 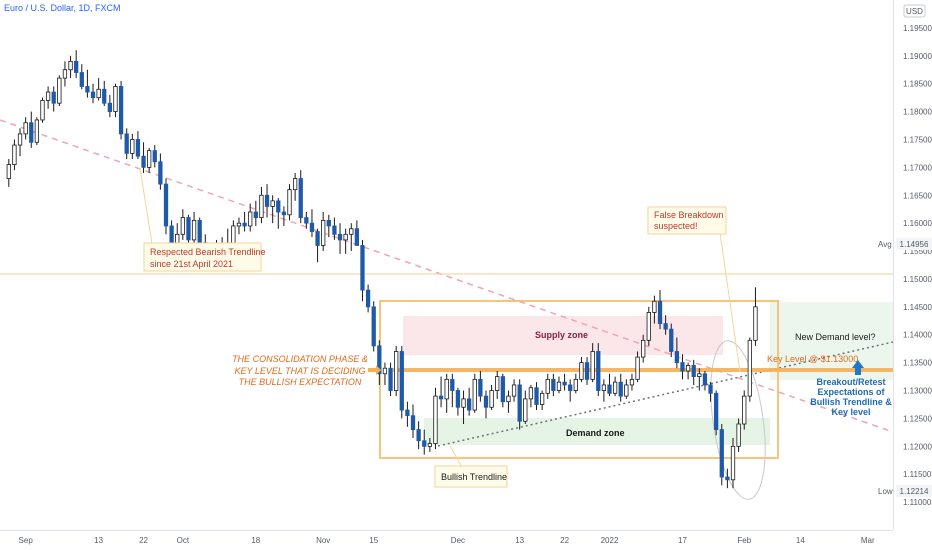 What do you see at coordinates (800, 540) in the screenshot?
I see `time-tick-label: 14` at bounding box center [800, 540].